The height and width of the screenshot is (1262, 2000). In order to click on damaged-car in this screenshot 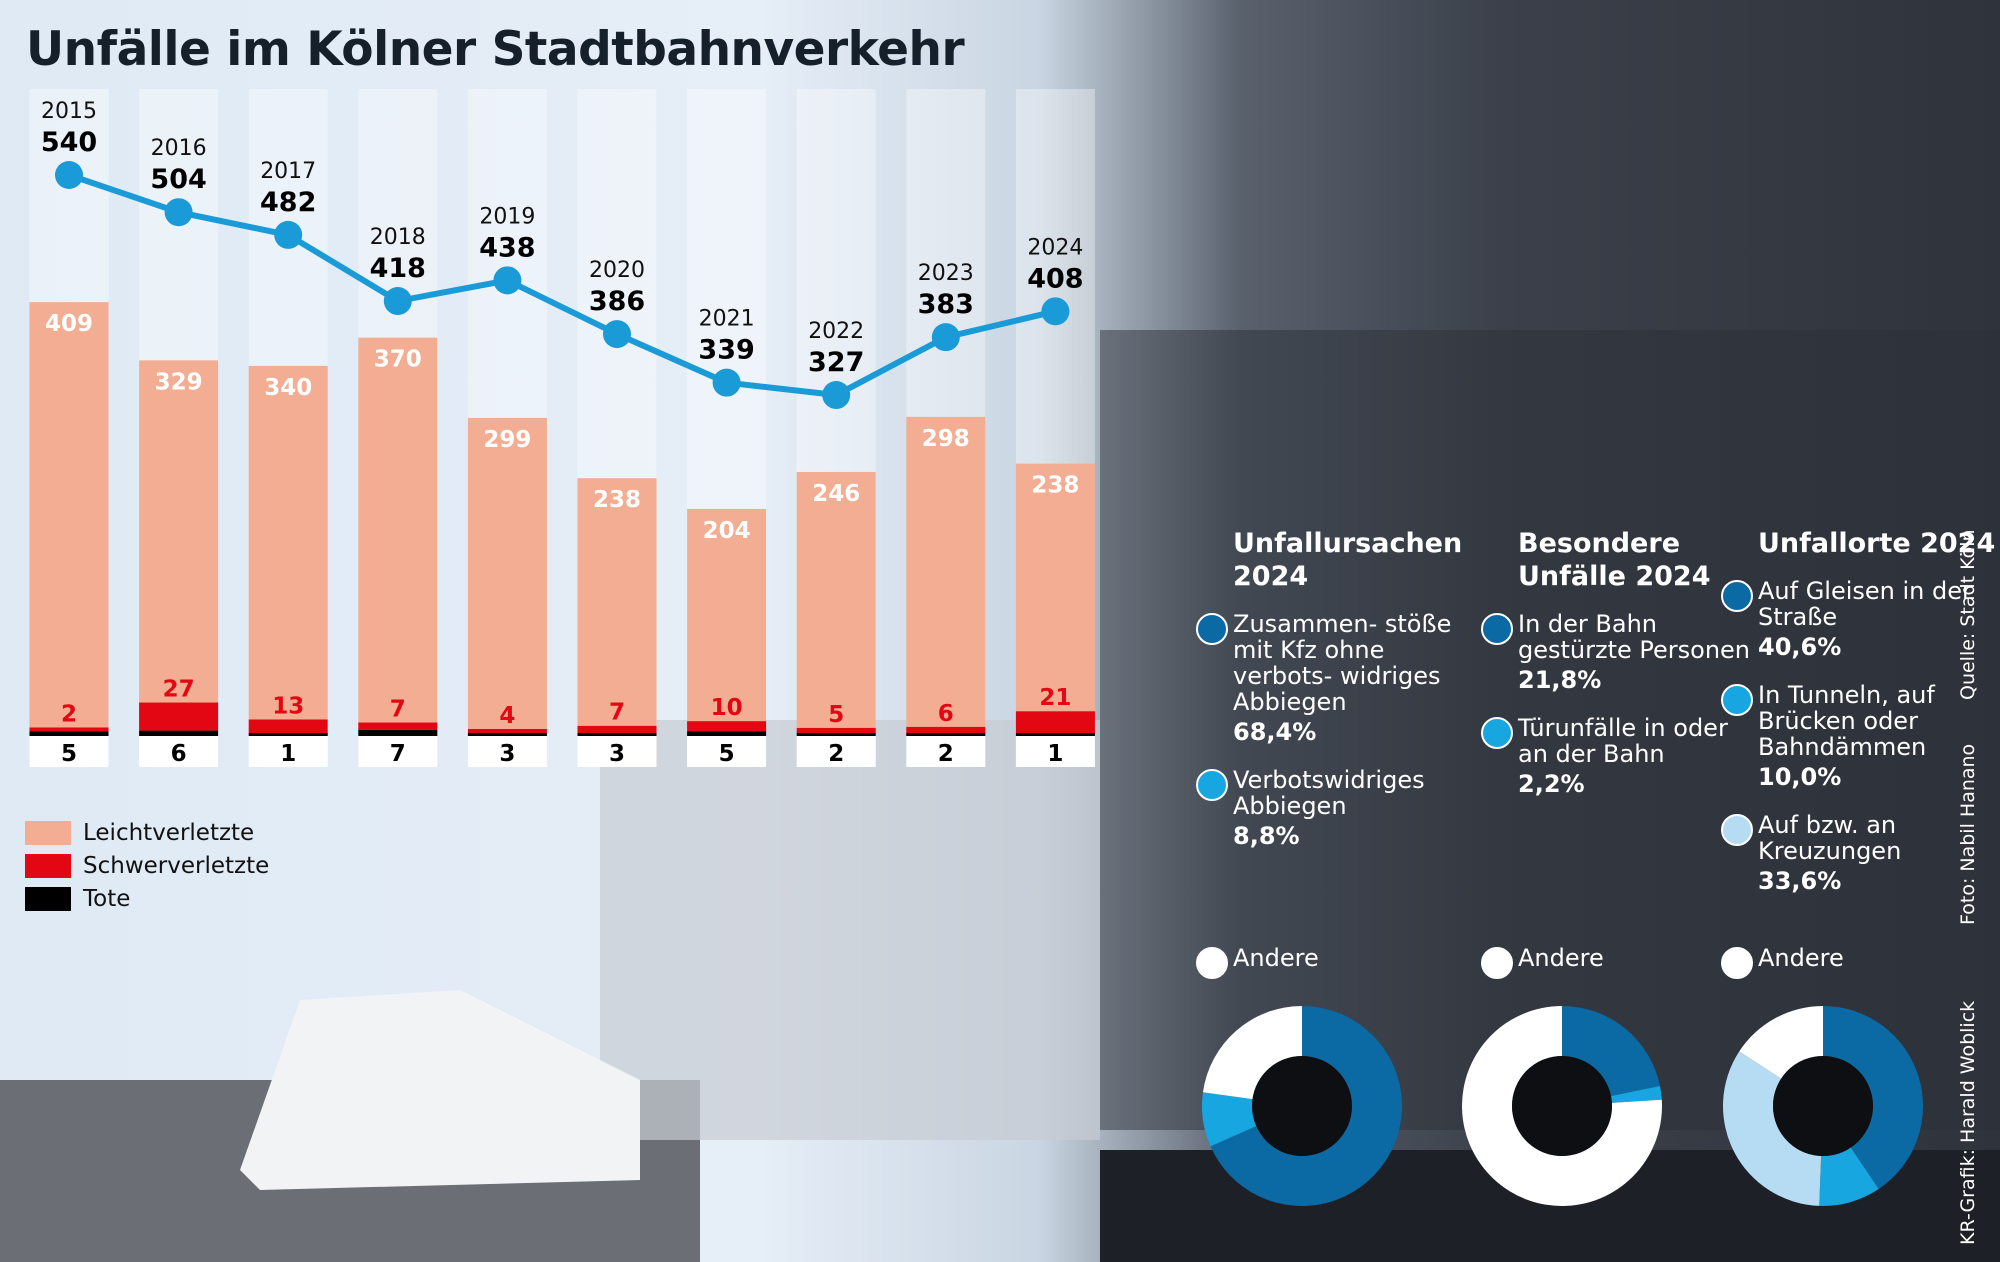, I will do `click(440, 1090)`.